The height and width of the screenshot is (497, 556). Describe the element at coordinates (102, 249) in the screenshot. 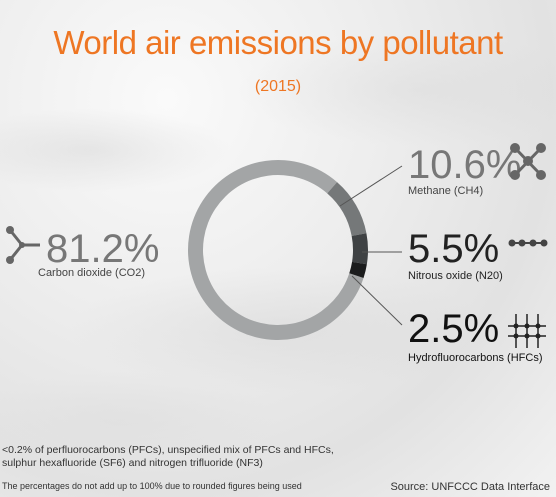

I see `co2-percent: 81.2%` at that location.